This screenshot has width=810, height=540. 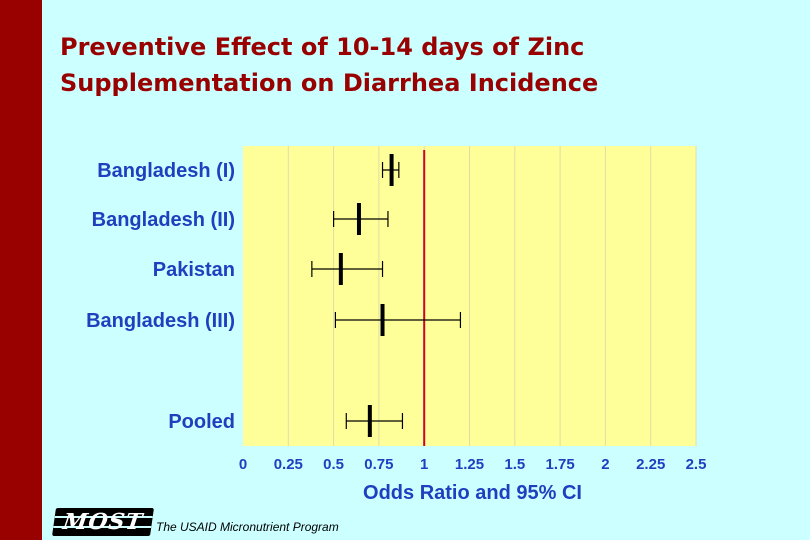 What do you see at coordinates (559, 464) in the screenshot?
I see `x-tick-label: 1.75` at bounding box center [559, 464].